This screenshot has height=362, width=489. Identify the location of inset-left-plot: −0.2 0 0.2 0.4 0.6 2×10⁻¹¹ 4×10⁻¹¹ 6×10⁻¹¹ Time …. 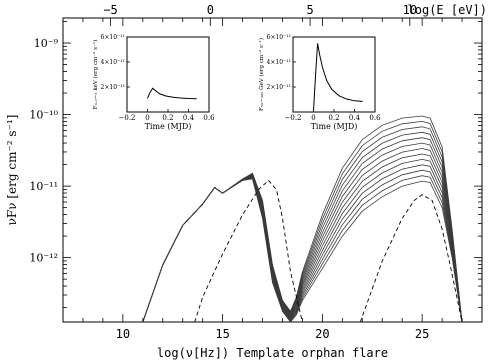
(153, 82).